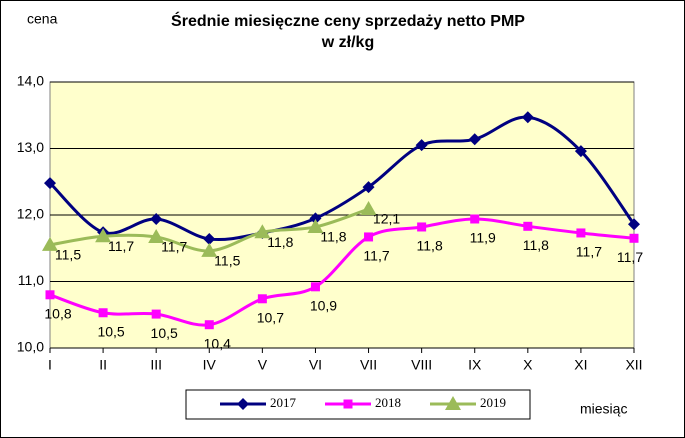 The height and width of the screenshot is (438, 685). I want to click on x-tick-label: IV, so click(210, 365).